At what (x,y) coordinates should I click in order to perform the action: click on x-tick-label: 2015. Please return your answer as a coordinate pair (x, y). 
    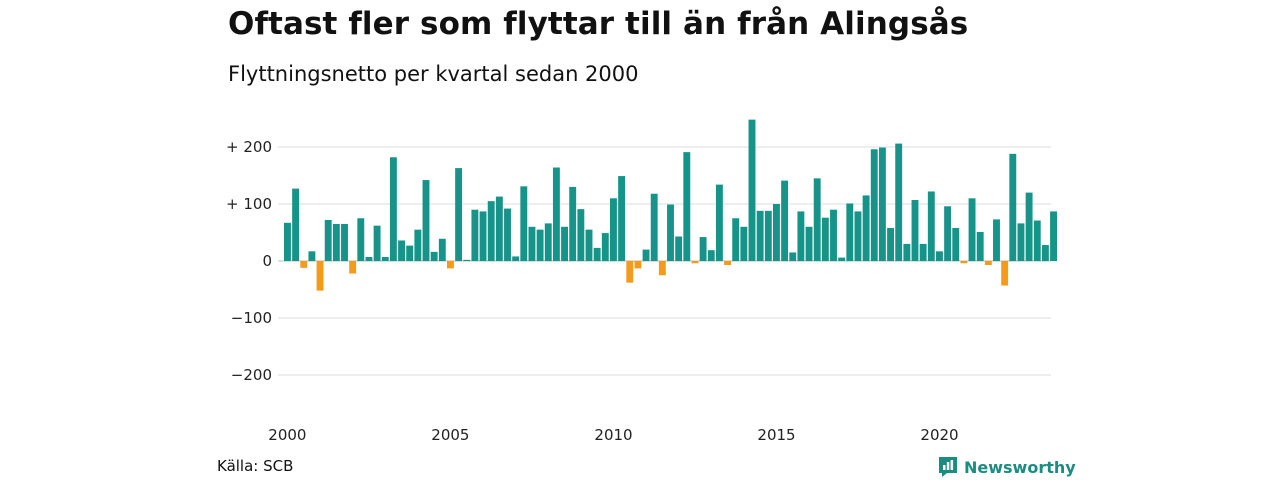
    Looking at the image, I should click on (776, 435).